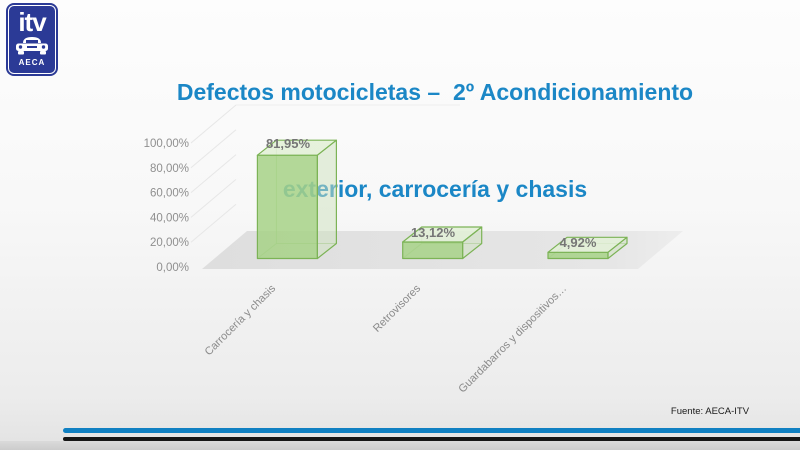 This screenshot has height=450, width=800. I want to click on source-note: Fuente: AECA-ITV, so click(710, 411).